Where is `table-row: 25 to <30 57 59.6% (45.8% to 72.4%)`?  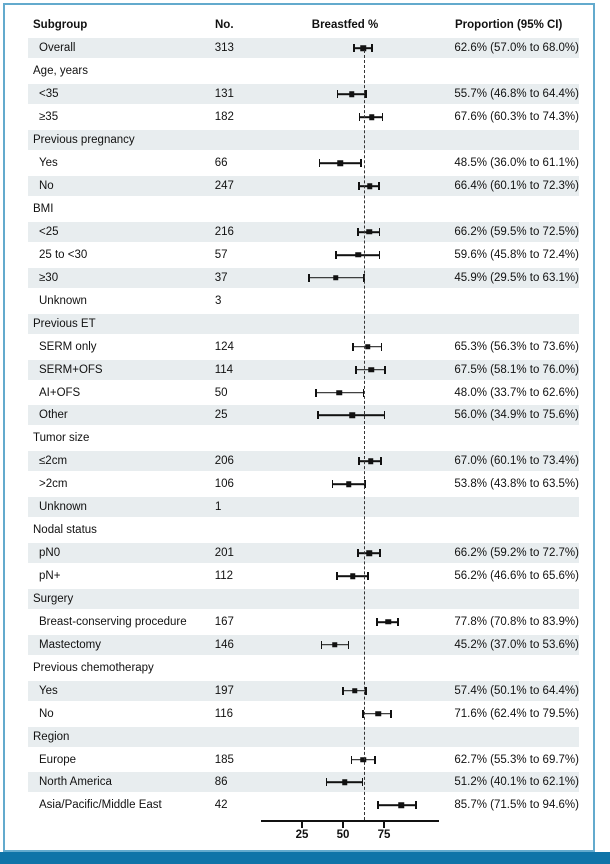 table-row: 25 to <30 57 59.6% (45.8% to 72.4%) is located at coordinates (303, 254).